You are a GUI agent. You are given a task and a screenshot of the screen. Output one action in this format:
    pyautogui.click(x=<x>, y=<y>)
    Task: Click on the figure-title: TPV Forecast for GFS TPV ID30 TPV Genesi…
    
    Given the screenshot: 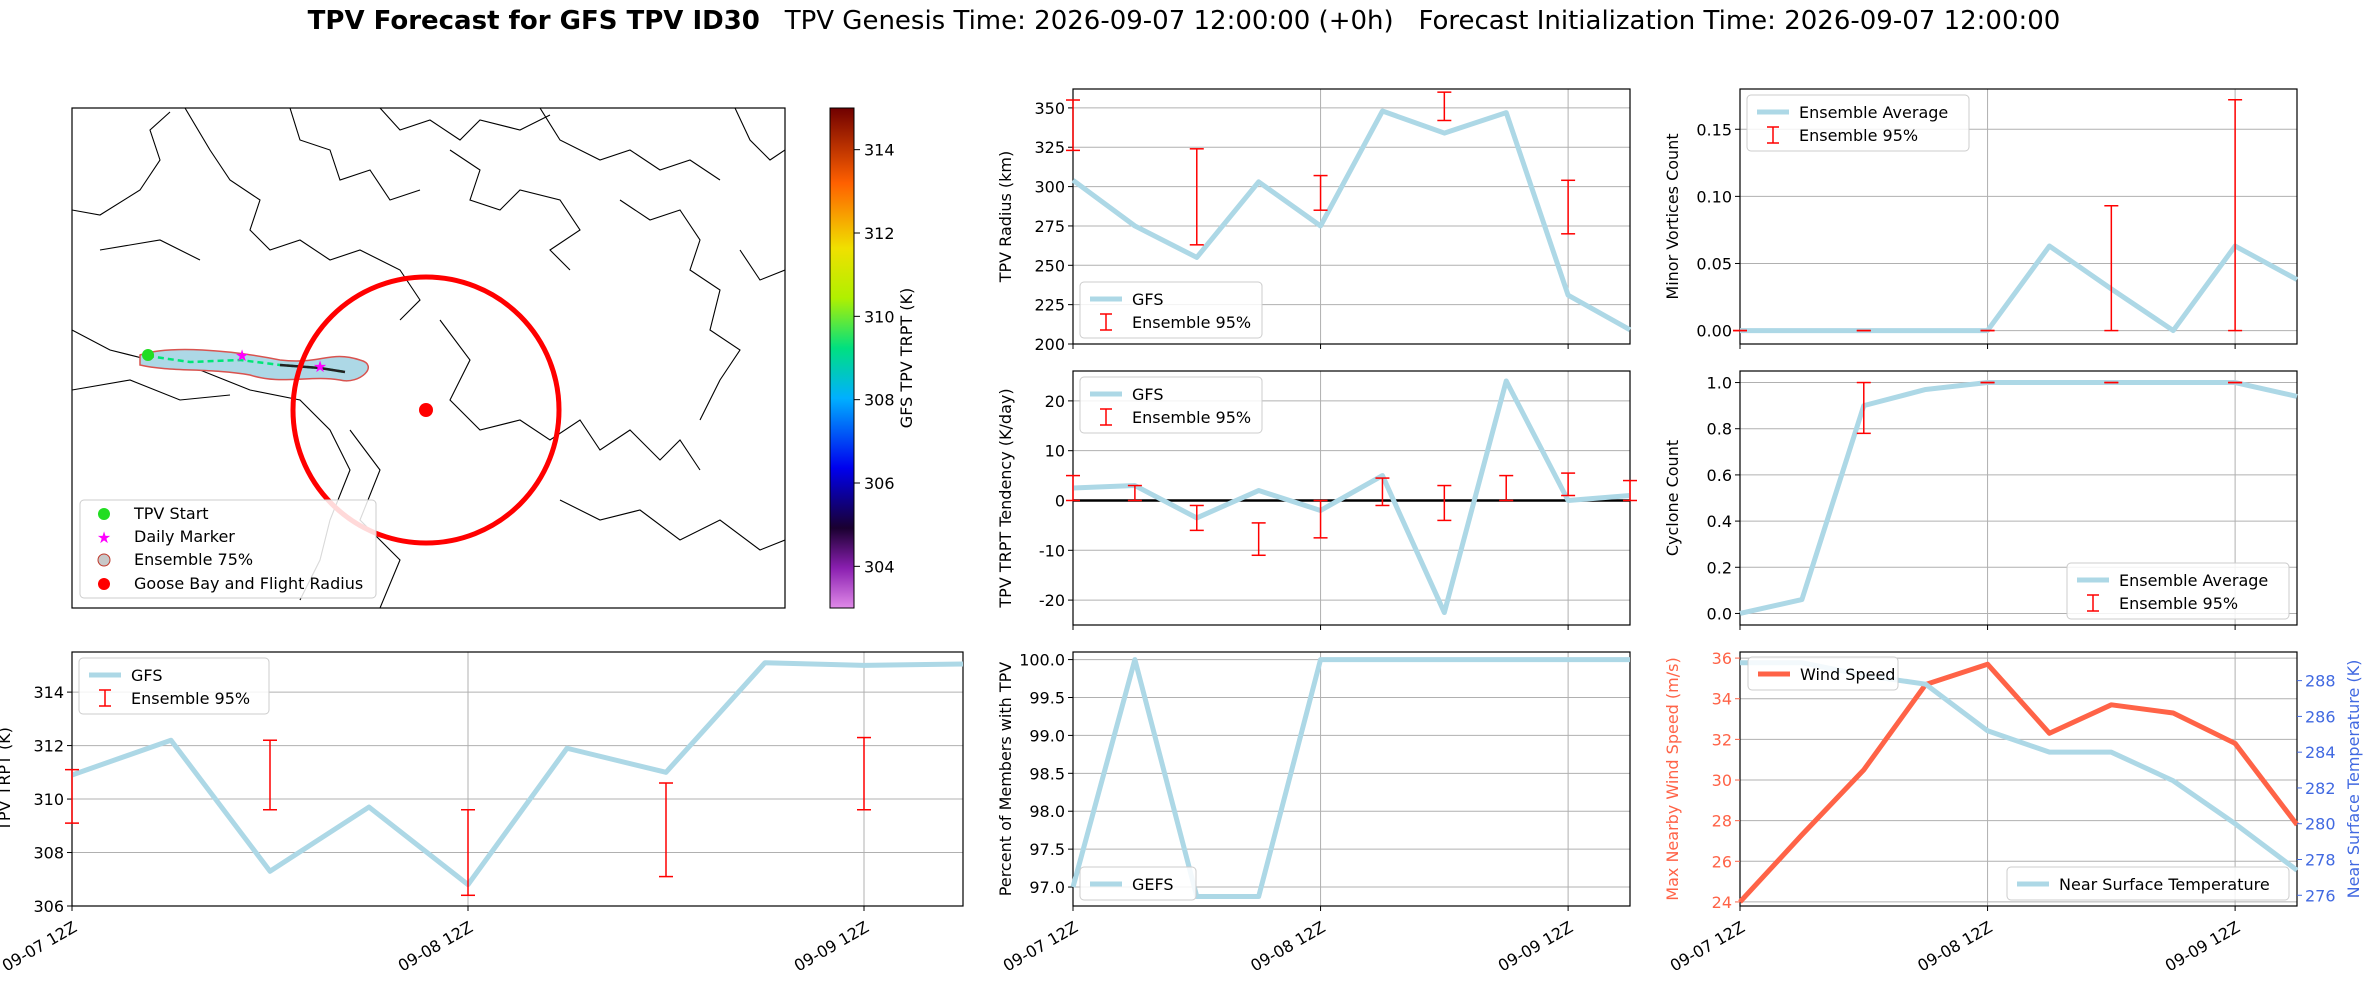 What is the action you would take?
    pyautogui.click(x=1184, y=21)
    